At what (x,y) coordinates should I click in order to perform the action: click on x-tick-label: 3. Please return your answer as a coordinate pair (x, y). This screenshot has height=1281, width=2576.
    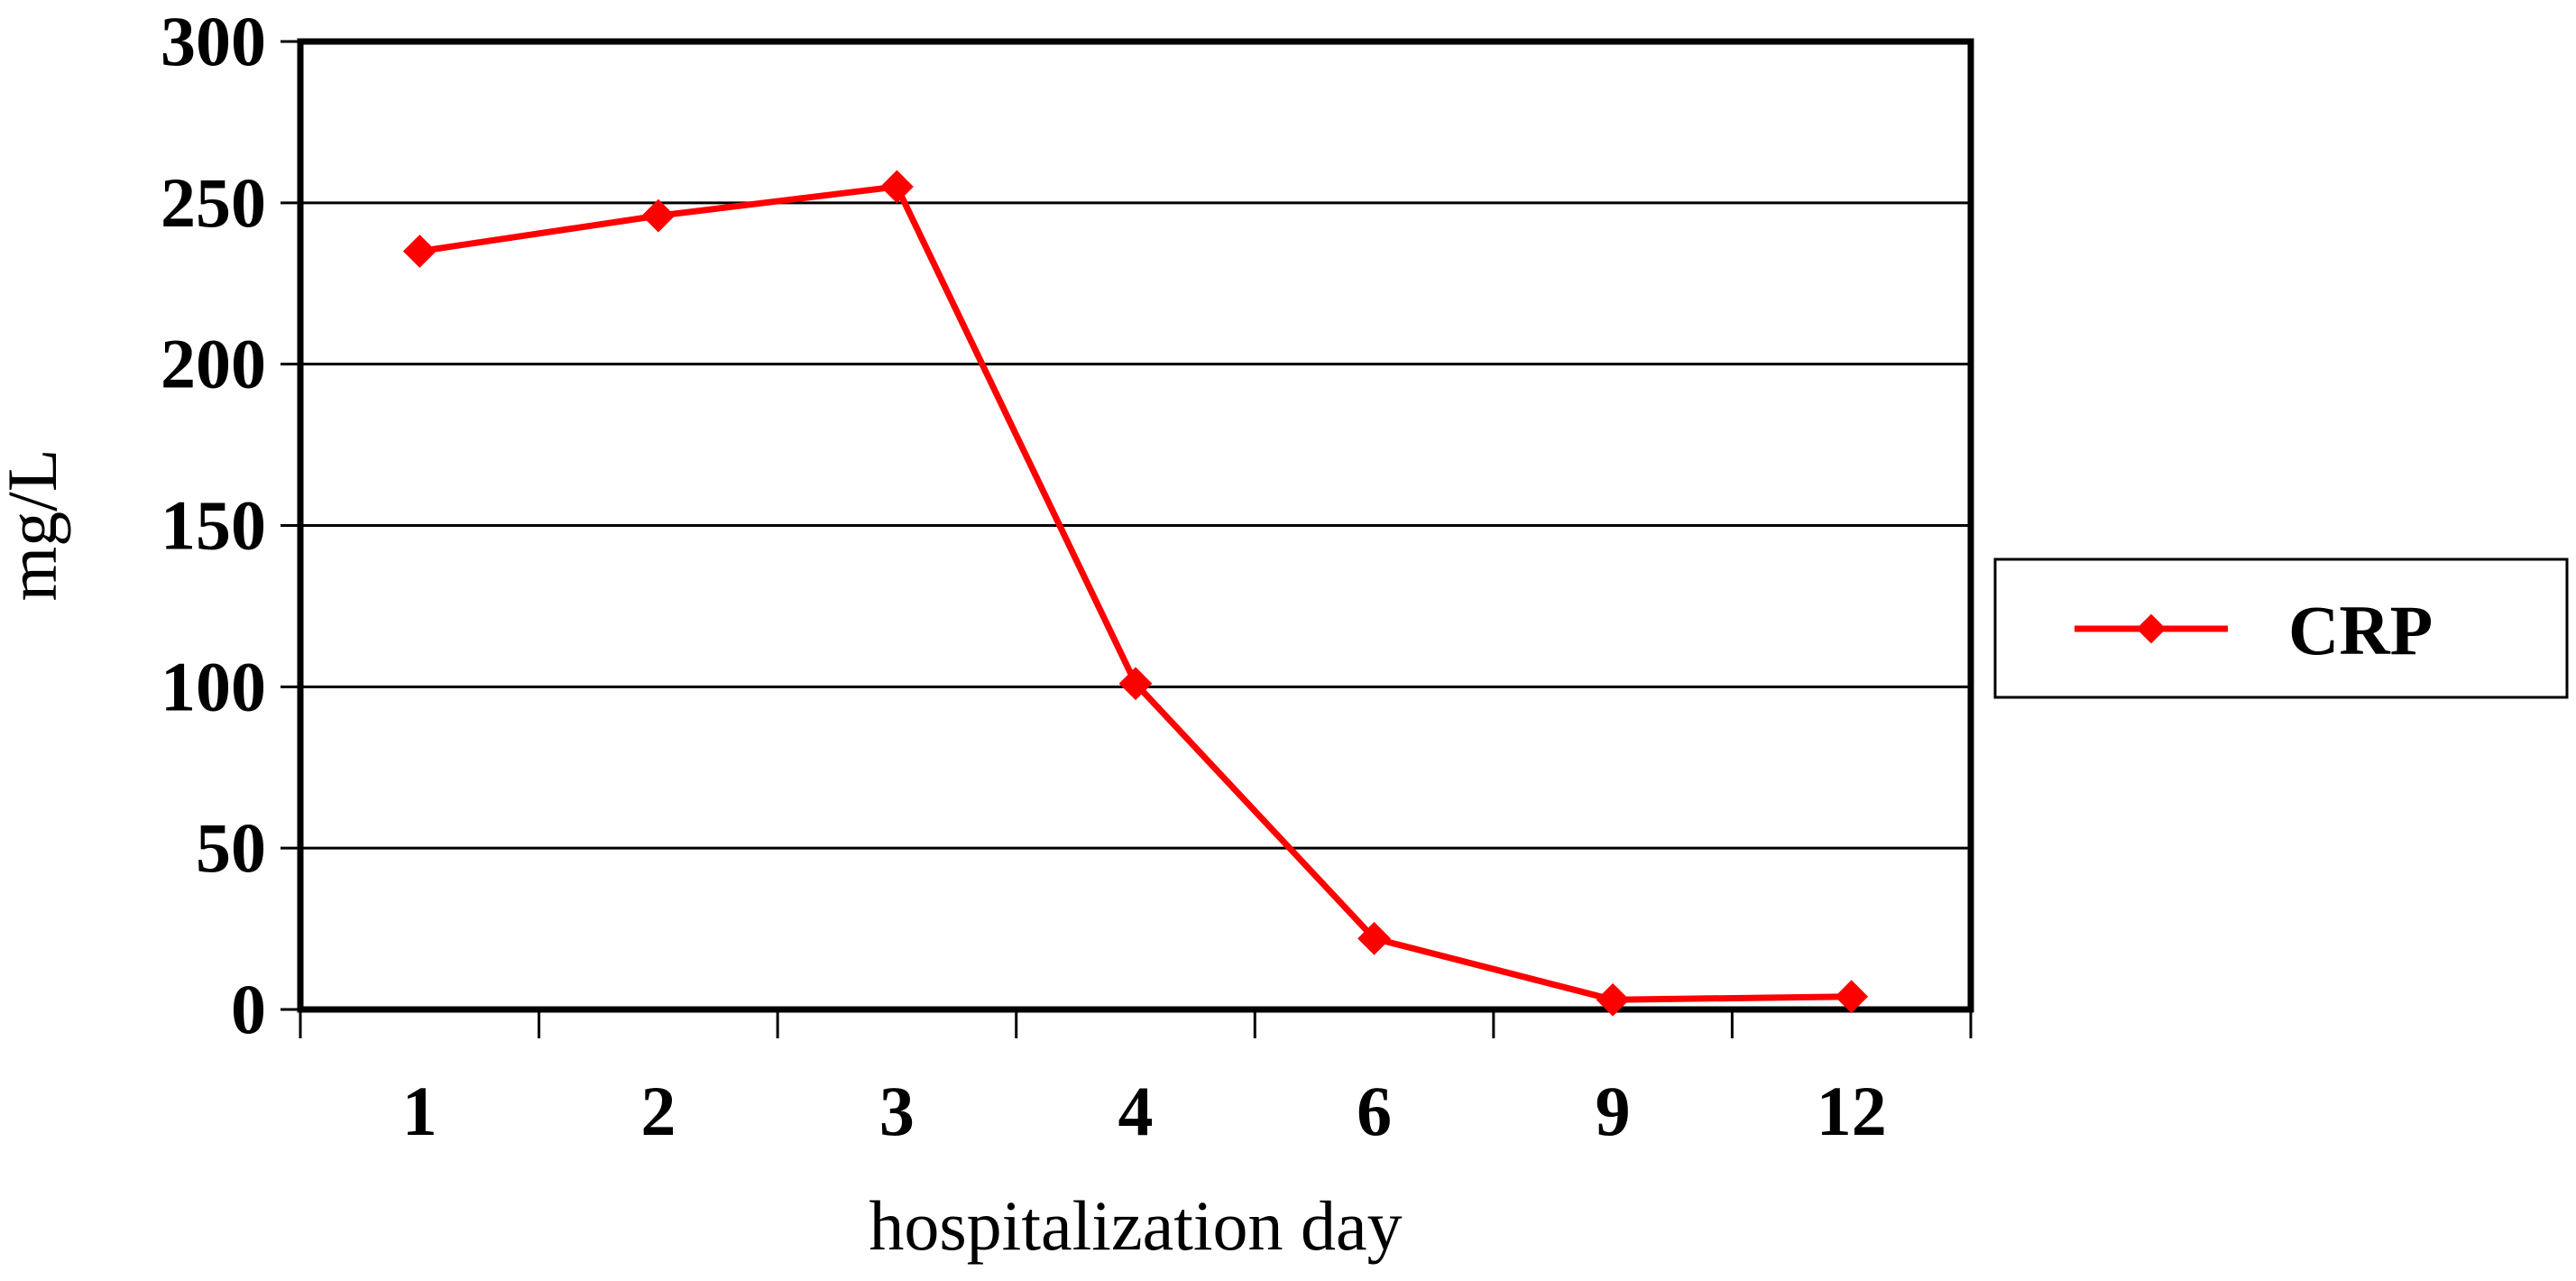
    Looking at the image, I should click on (897, 1111).